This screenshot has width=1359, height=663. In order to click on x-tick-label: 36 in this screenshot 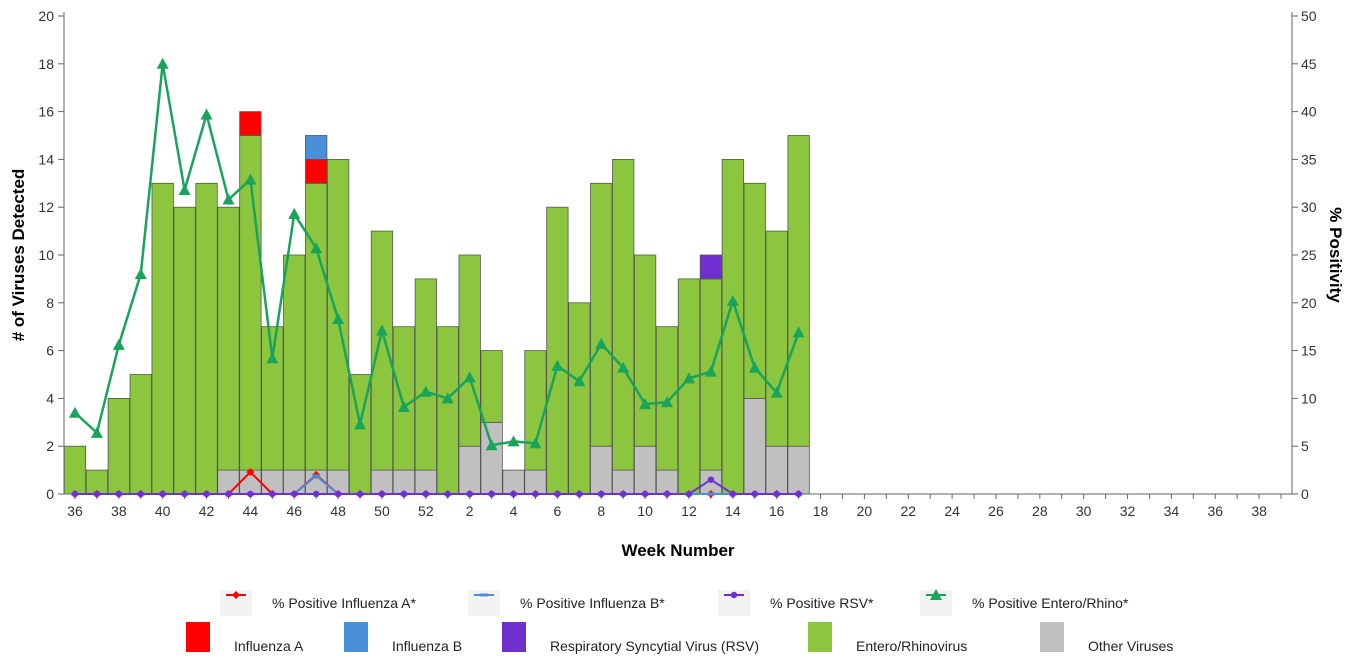, I will do `click(75, 511)`.